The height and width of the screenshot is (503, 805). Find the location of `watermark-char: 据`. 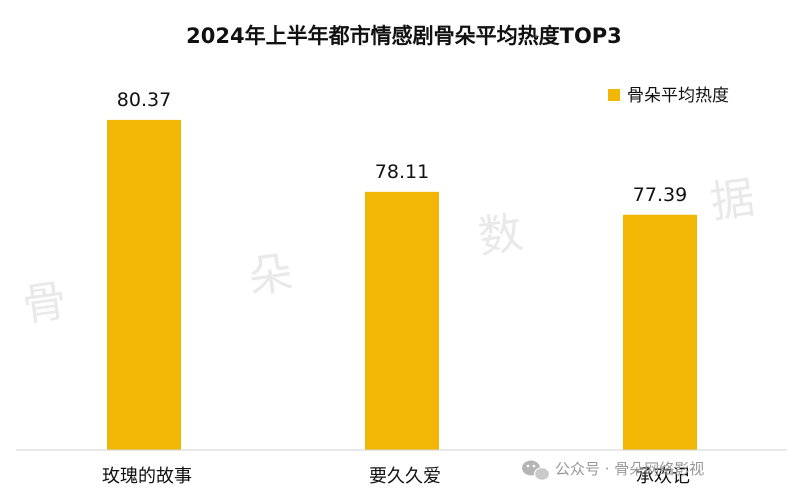

watermark-char: 据 is located at coordinates (732, 200).